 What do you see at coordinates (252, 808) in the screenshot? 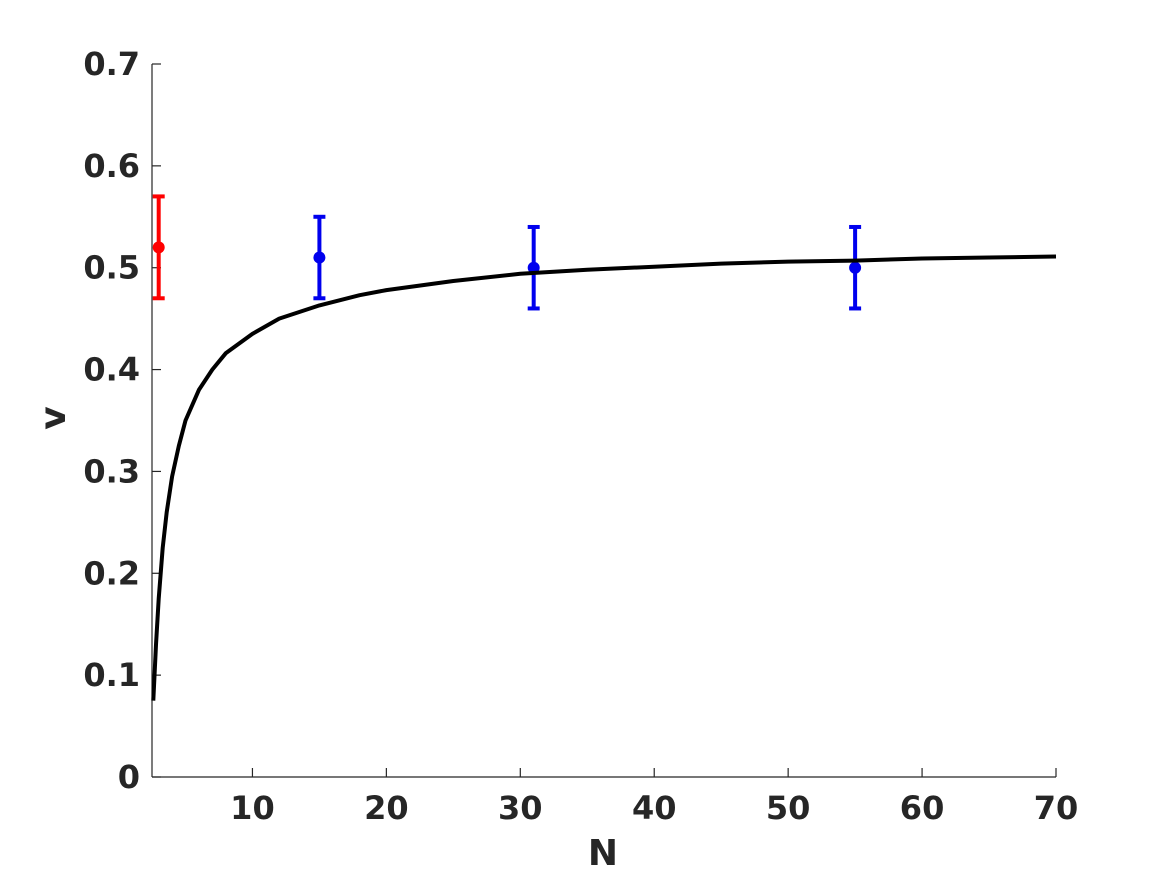
I see `x-tick-label: 10` at bounding box center [252, 808].